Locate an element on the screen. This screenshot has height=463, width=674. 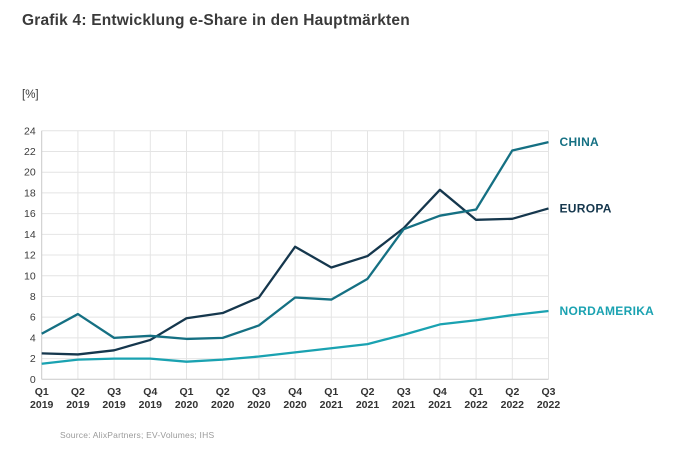
x-tick-label: Q2 2020 is located at coordinates (223, 398).